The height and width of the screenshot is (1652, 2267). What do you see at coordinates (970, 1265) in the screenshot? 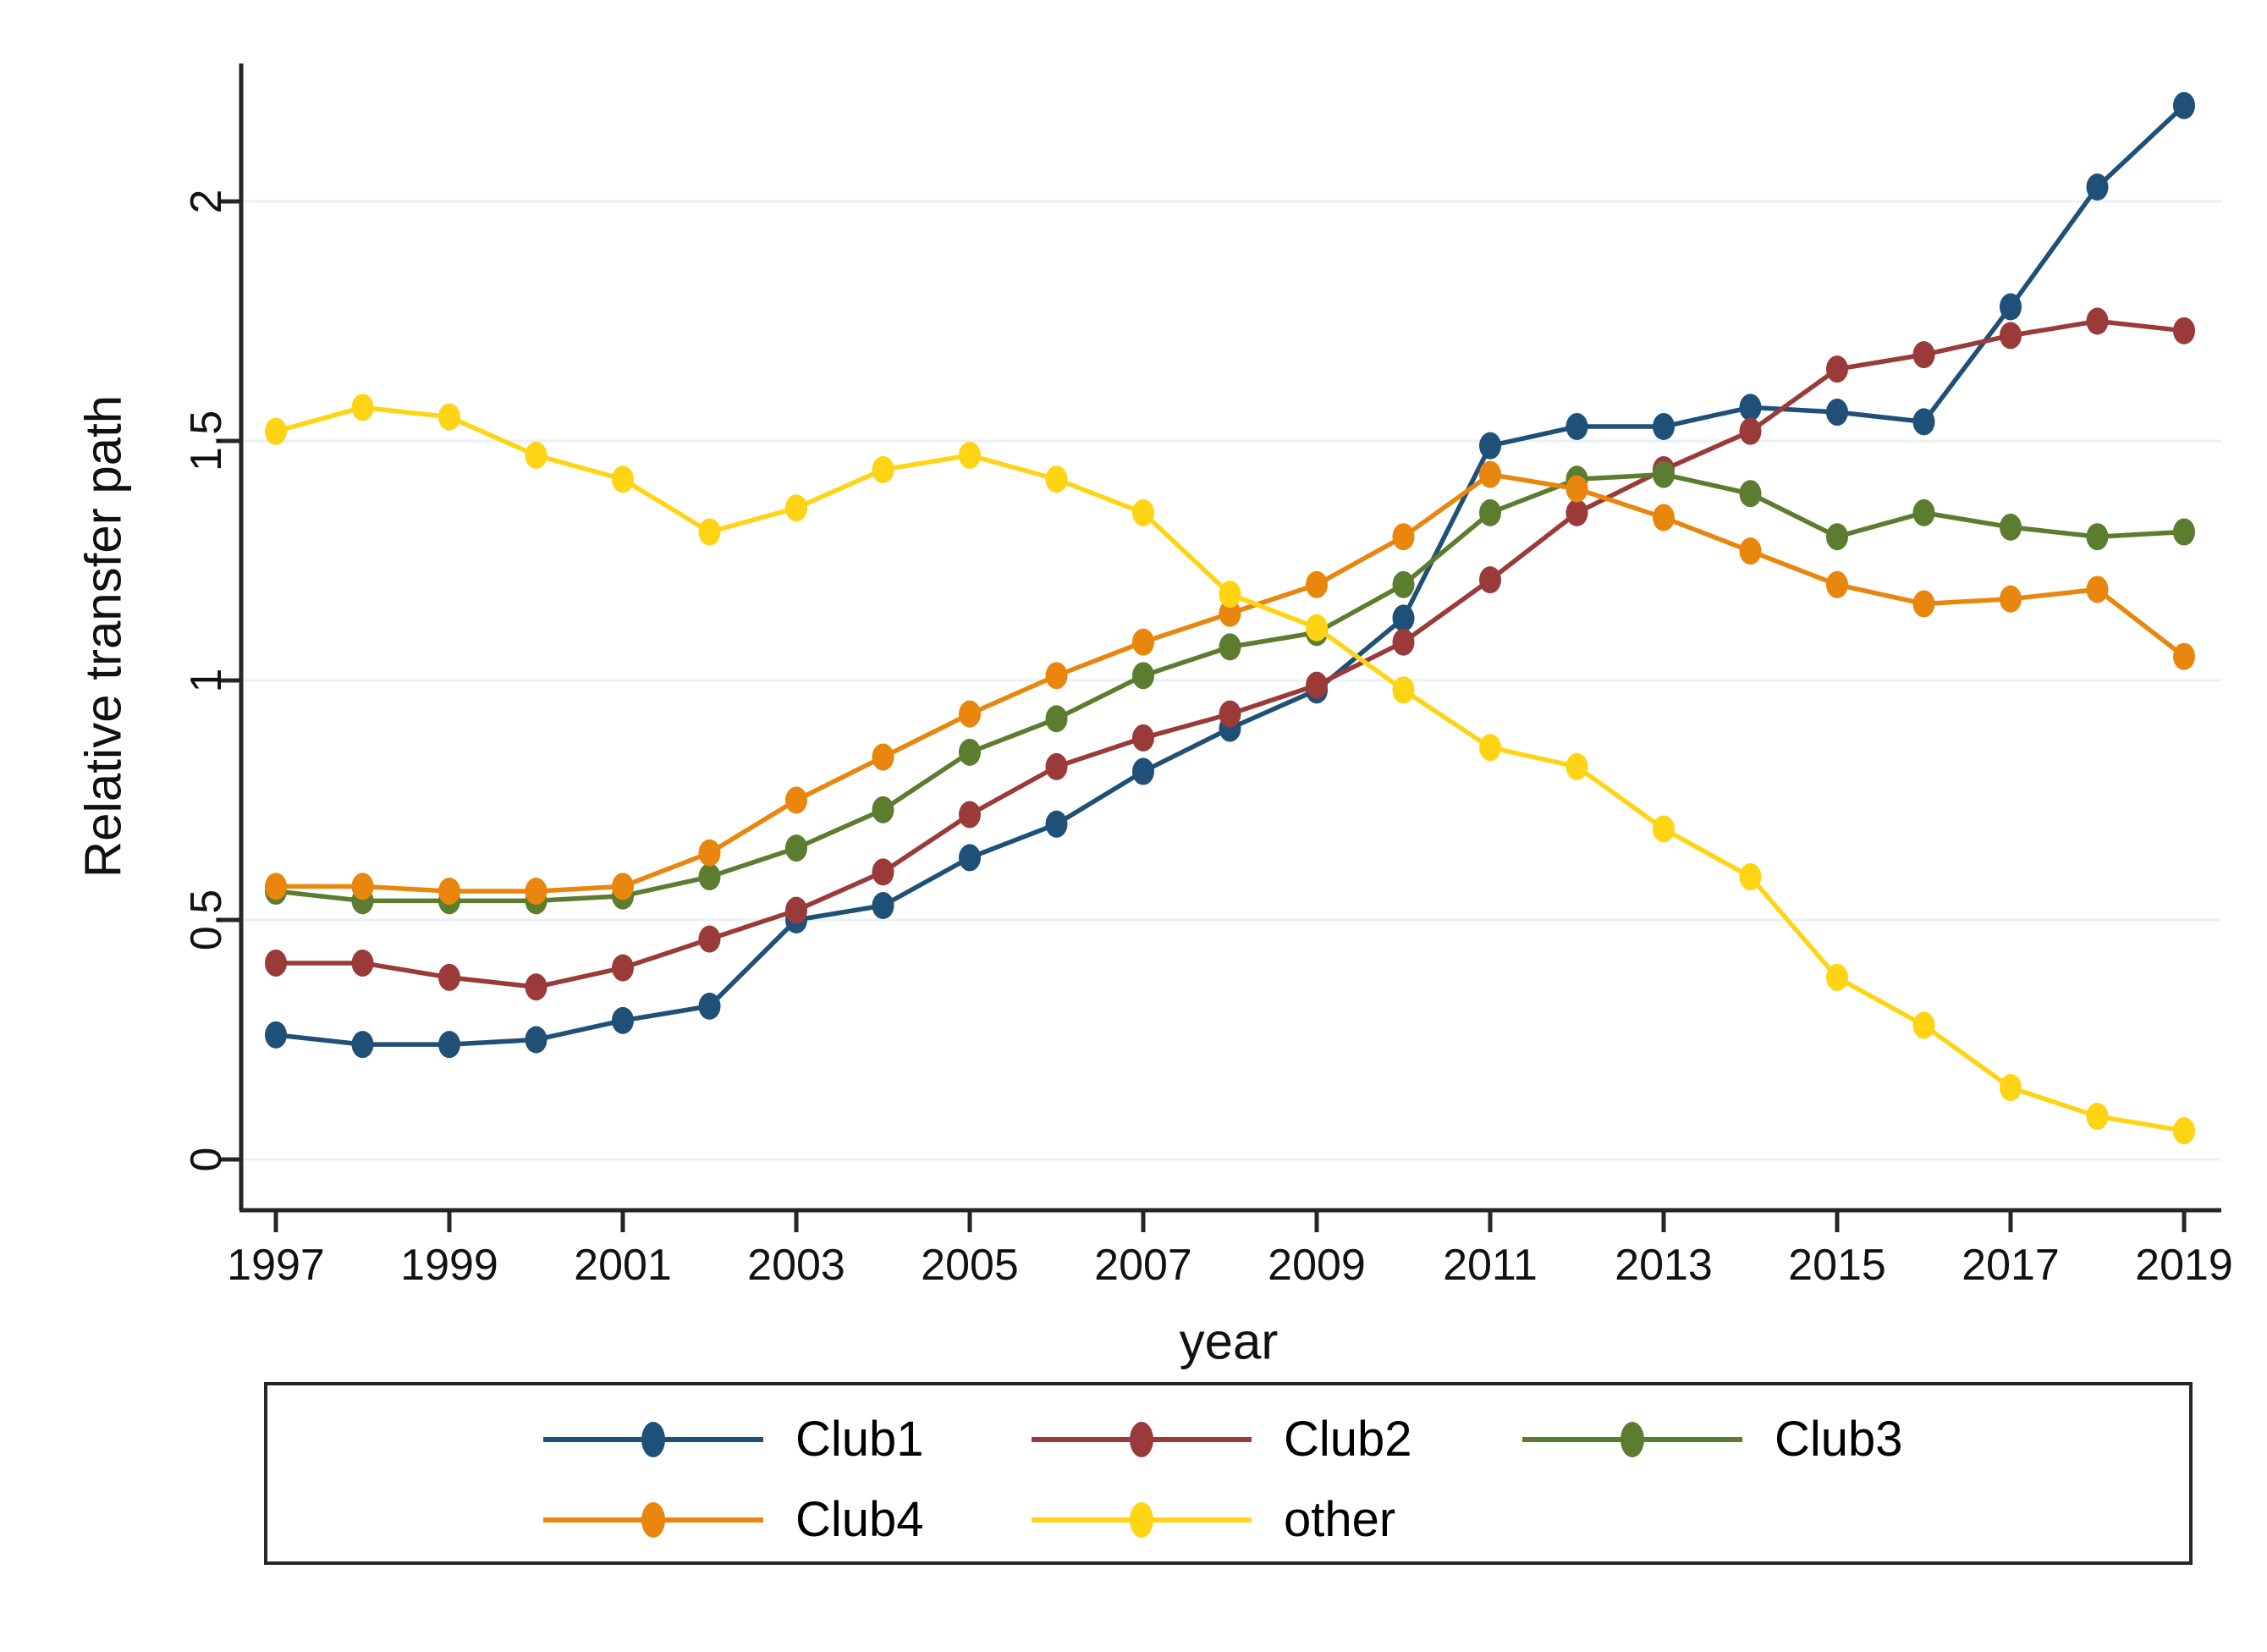
I see `x-tick-label: 2005` at bounding box center [970, 1265].